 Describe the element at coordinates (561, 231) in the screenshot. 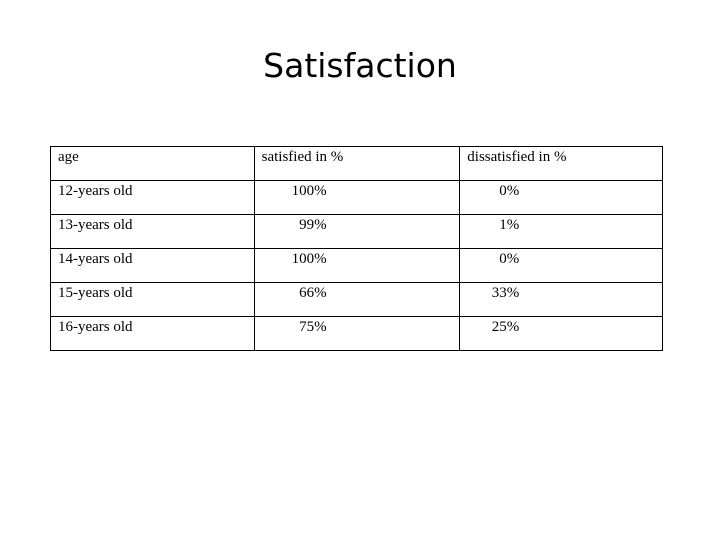

I see `table-cell: 1%` at that location.